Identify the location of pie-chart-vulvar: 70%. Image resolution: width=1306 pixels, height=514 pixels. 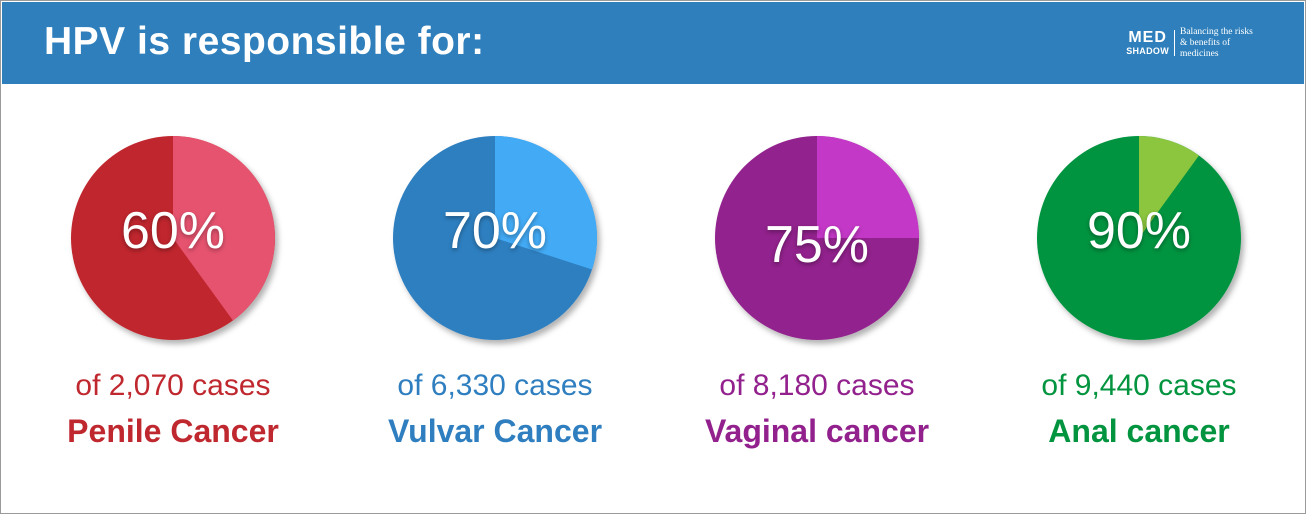
(495, 238).